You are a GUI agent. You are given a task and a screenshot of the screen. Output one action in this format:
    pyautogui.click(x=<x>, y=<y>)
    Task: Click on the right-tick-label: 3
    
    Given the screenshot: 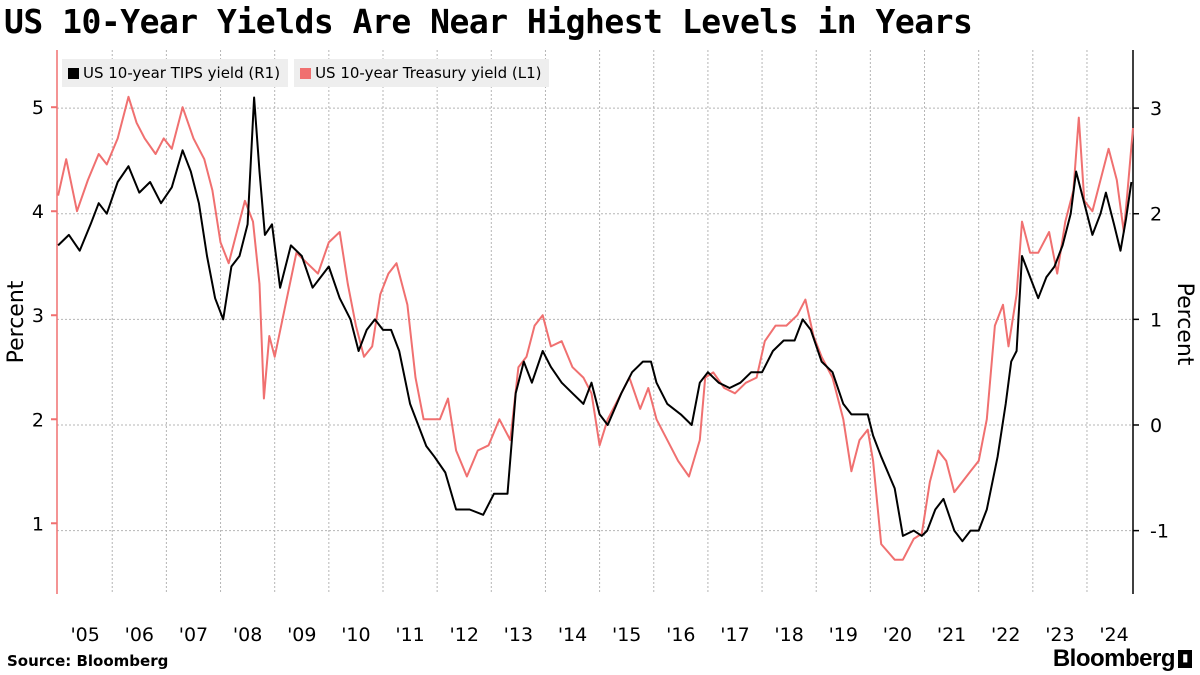 What is the action you would take?
    pyautogui.click(x=1156, y=109)
    